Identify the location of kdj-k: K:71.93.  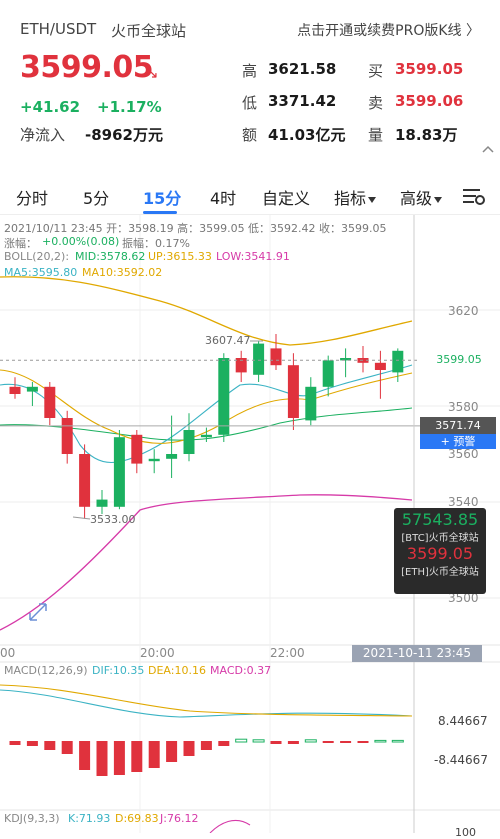
(89, 818).